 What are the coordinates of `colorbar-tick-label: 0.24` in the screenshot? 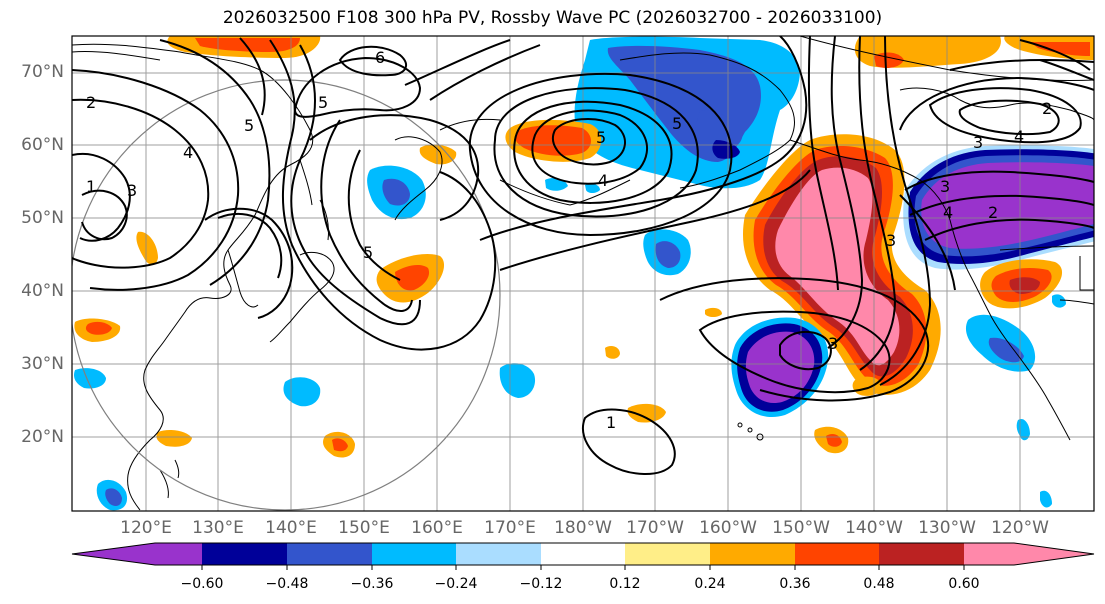 It's located at (710, 584).